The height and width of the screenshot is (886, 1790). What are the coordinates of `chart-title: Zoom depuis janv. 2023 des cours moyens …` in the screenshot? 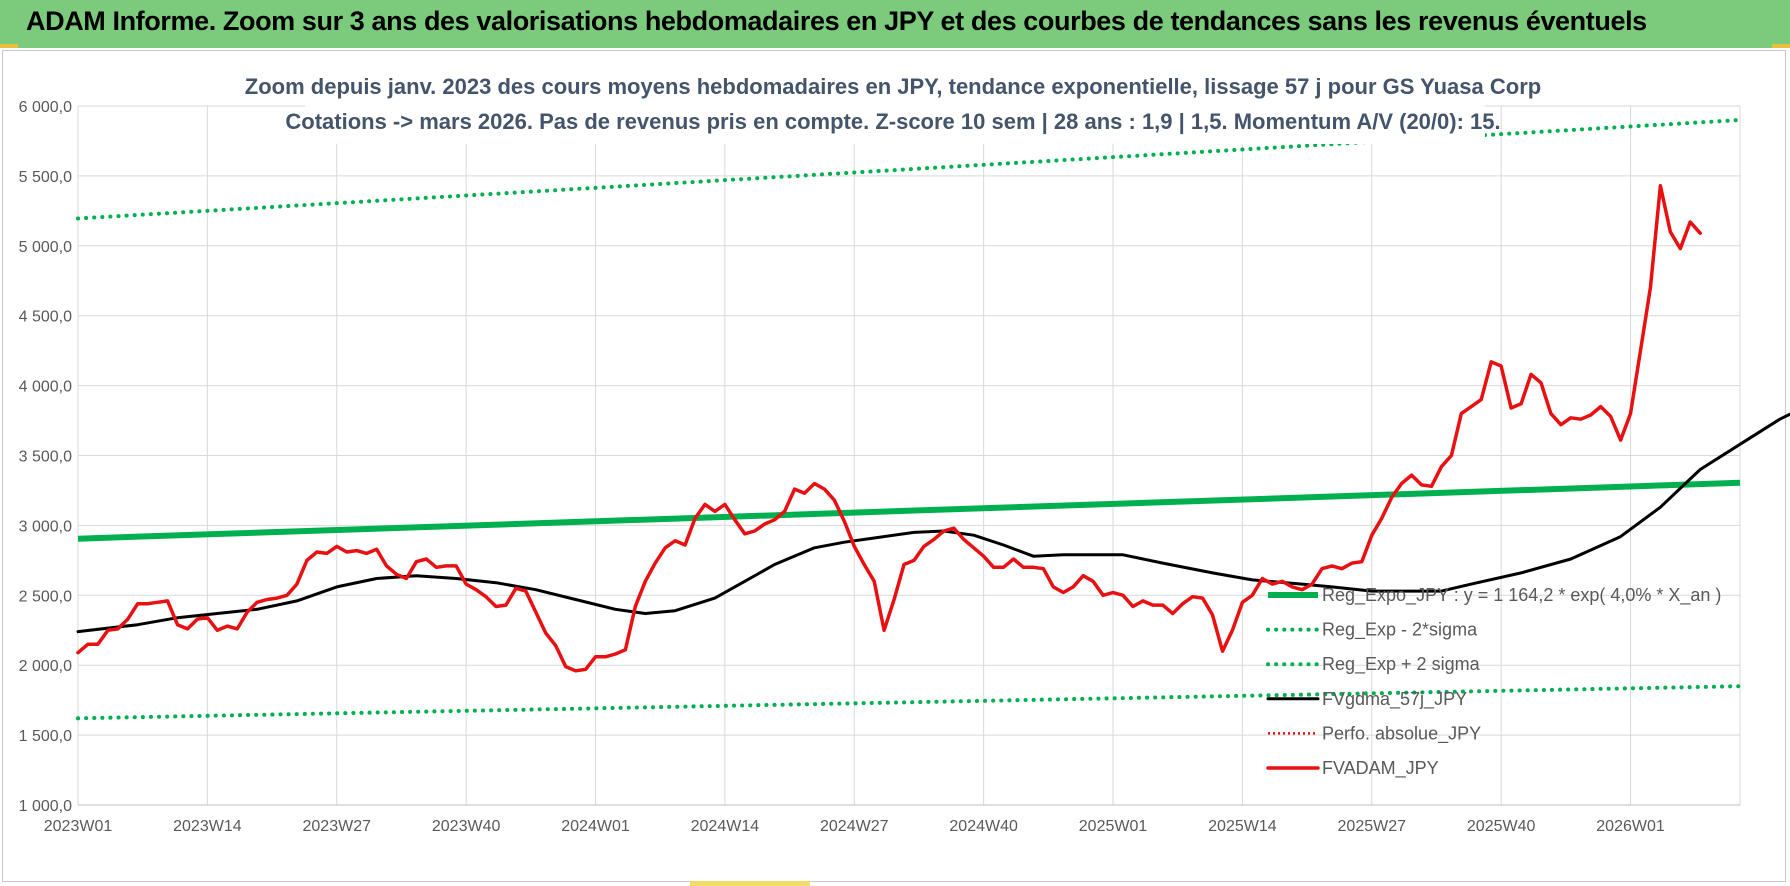 It's located at (893, 86).